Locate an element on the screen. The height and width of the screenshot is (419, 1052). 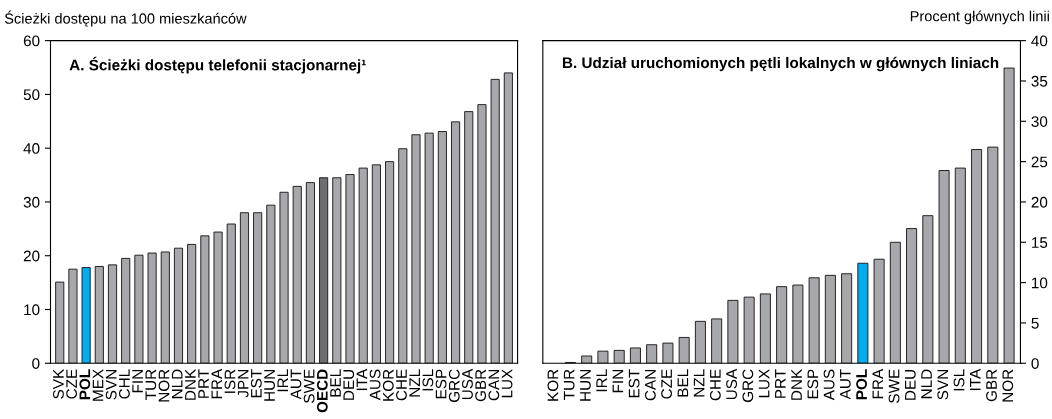
x-tick-label: NLD is located at coordinates (926, 384).